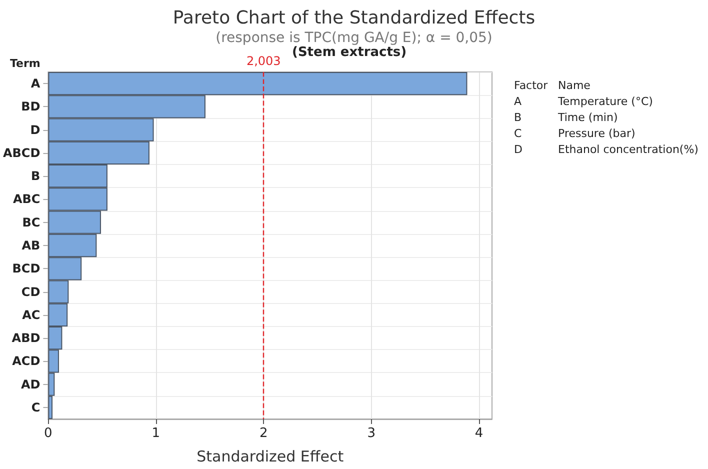 The height and width of the screenshot is (469, 708). Describe the element at coordinates (354, 18) in the screenshot. I see `chart-title: Pareto Chart of the Standardized Effects` at that location.